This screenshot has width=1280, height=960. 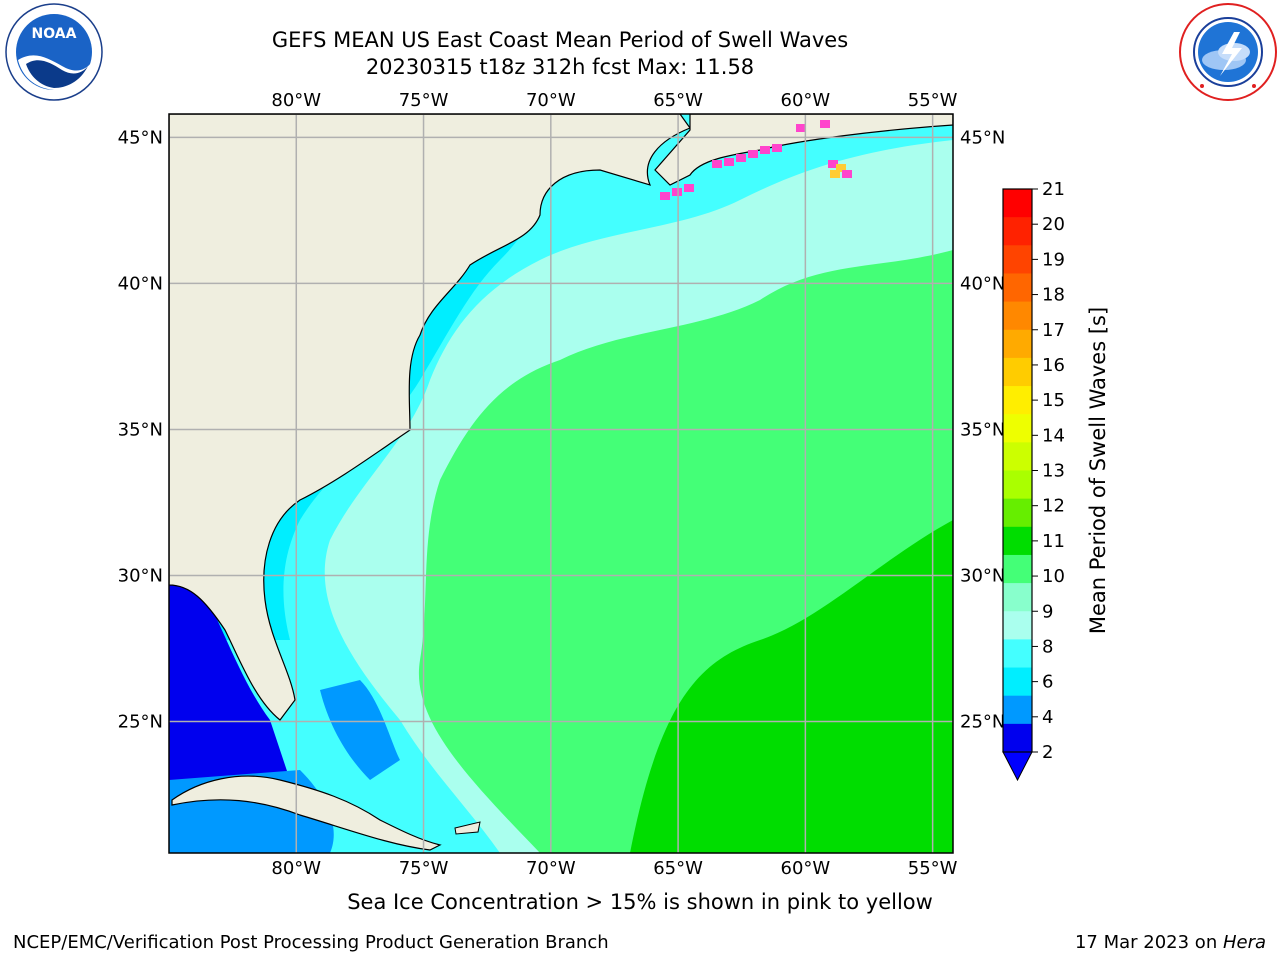 What do you see at coordinates (1244, 942) in the screenshot?
I see `footer-host: Hera` at bounding box center [1244, 942].